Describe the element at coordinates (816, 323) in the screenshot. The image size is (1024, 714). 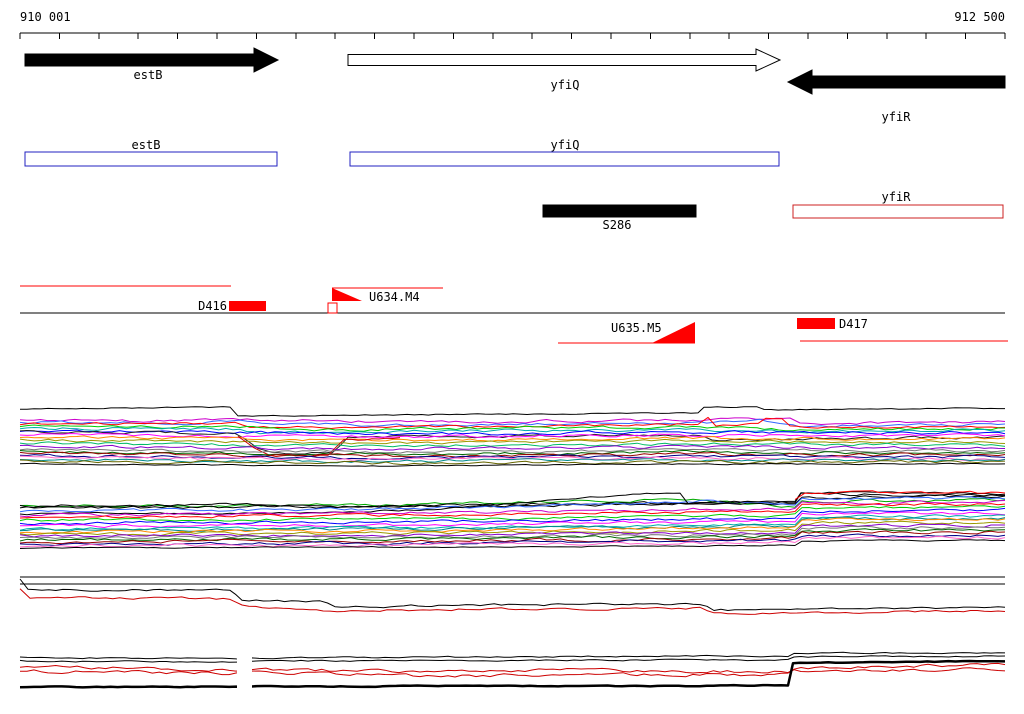
I see `feature-rect-D417` at that location.